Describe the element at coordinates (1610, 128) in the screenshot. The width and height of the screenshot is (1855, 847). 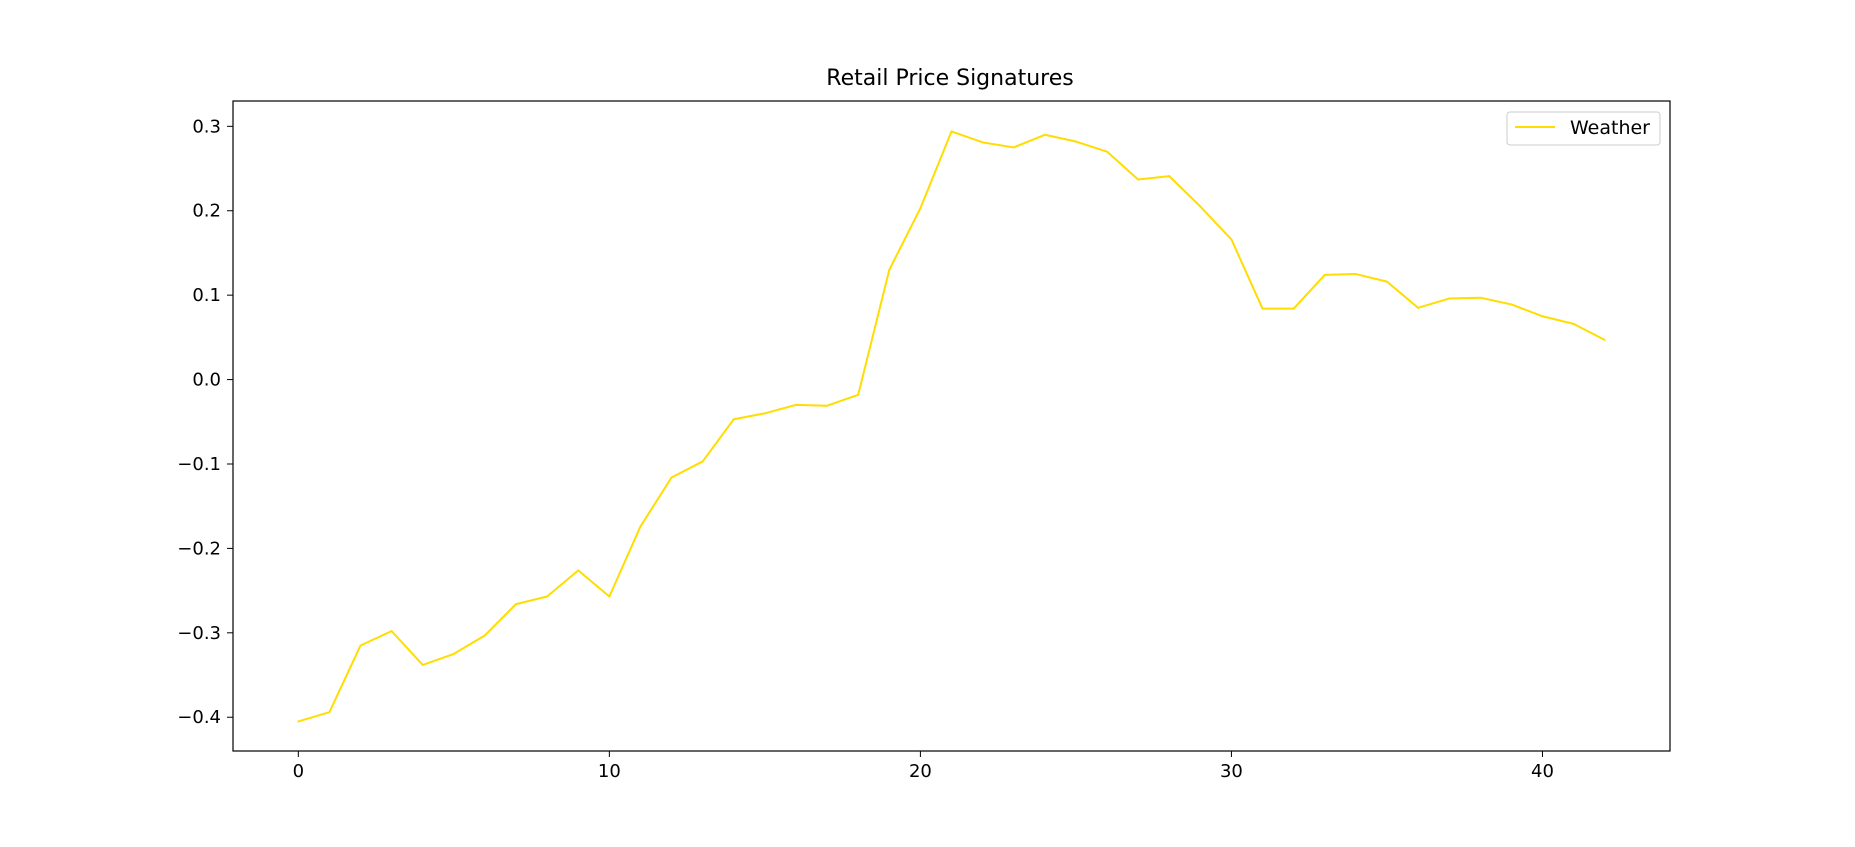
I see `legend-label-weather: Weather` at that location.